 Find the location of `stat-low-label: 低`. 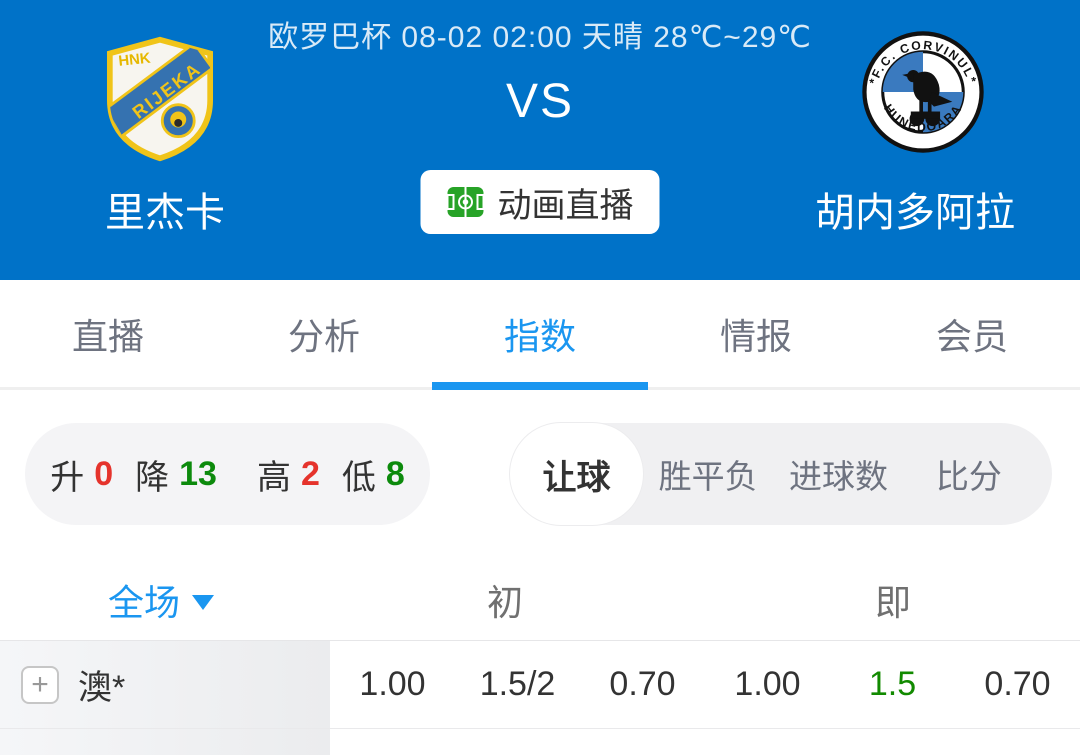

stat-low-label: 低 is located at coordinates (358, 477).